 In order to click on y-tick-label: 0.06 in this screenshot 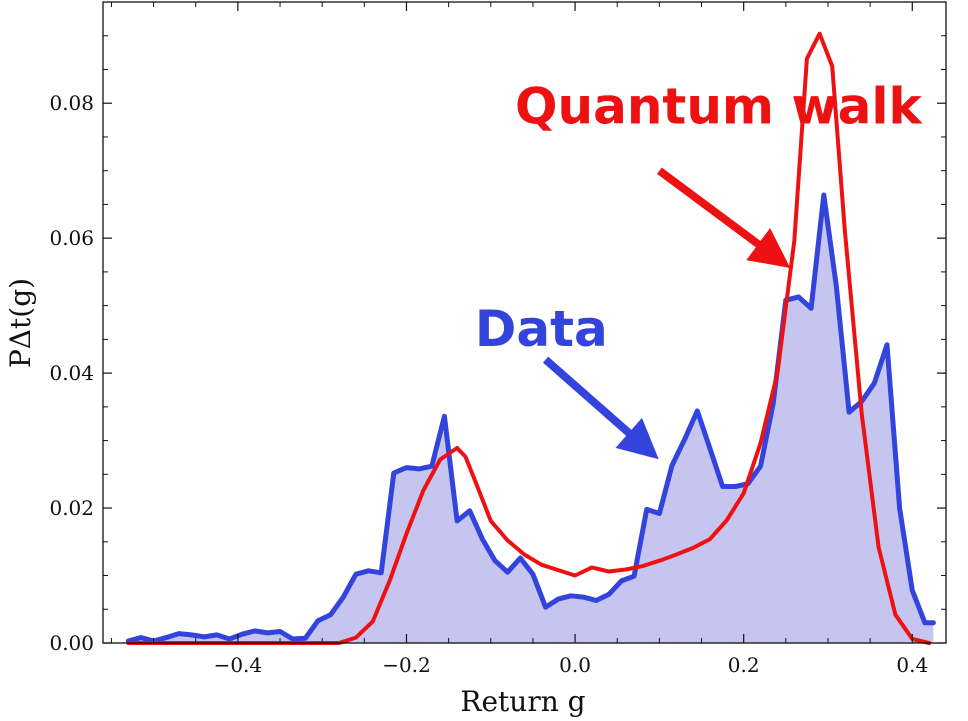, I will do `click(71, 238)`.